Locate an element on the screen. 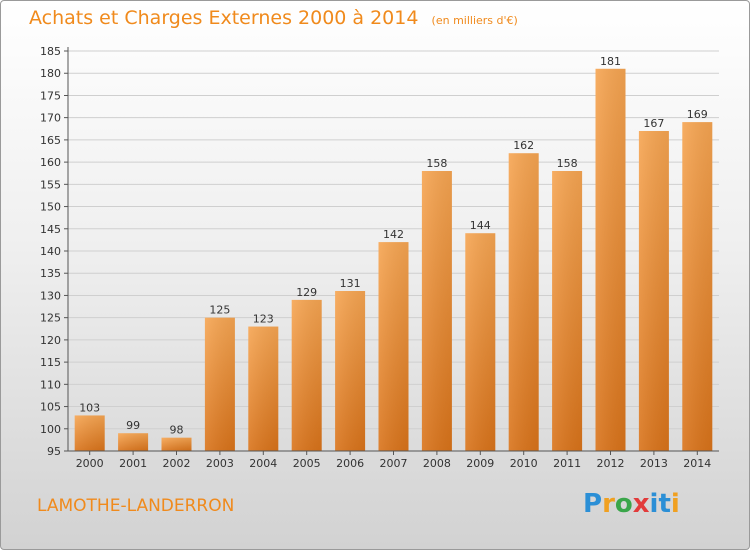  x-tick-label: 2002 is located at coordinates (177, 463).